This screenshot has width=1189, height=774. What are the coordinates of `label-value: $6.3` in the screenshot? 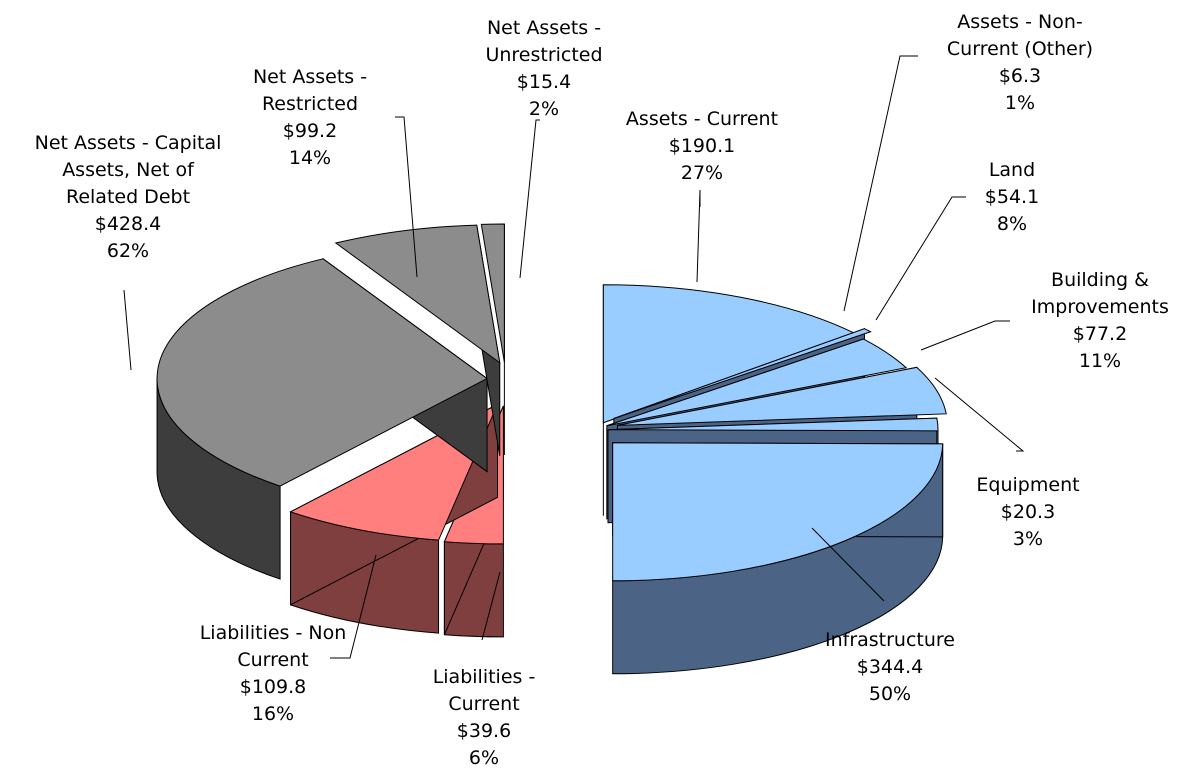 It's located at (1020, 76).